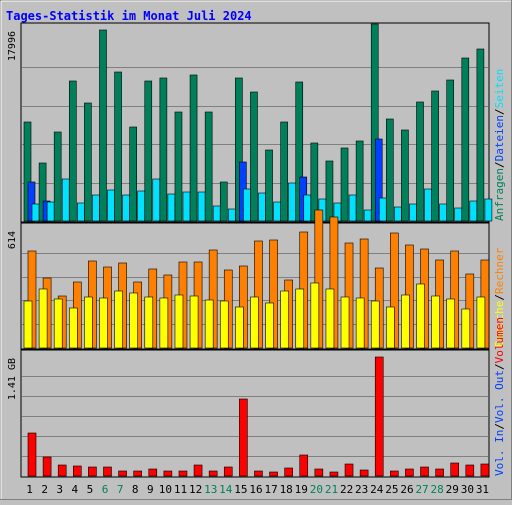 The image size is (512, 505). What do you see at coordinates (12, 46) in the screenshot?
I see `panel-hits-max-label: 17996` at bounding box center [12, 46].